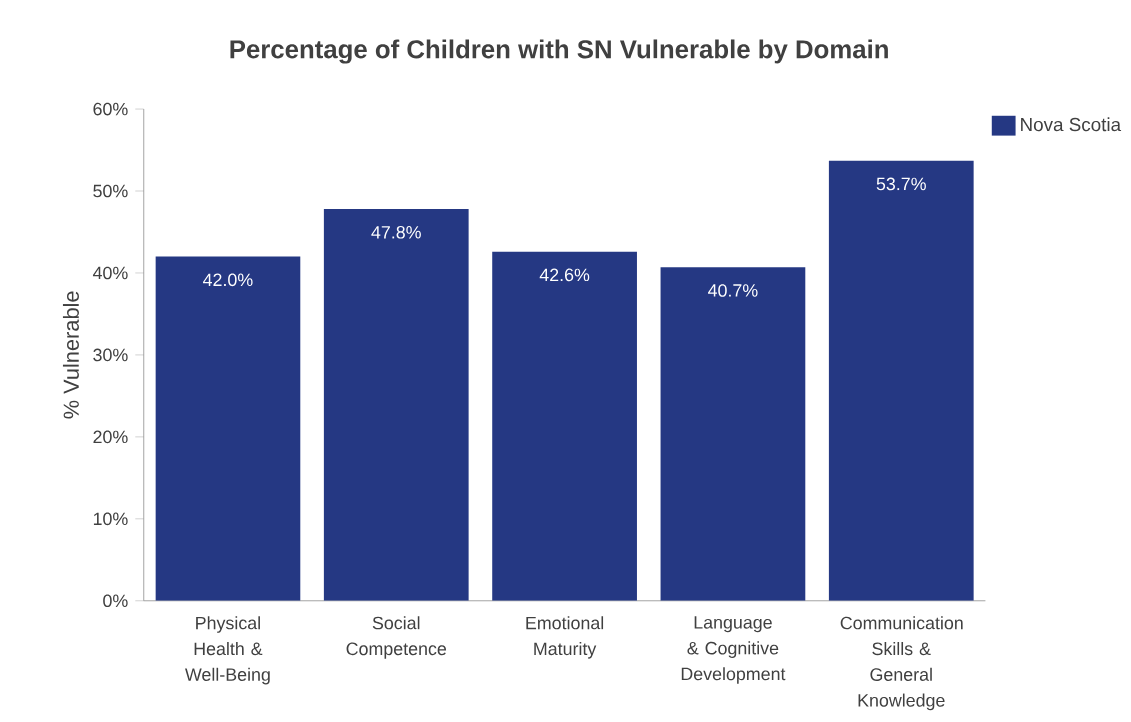  Describe the element at coordinates (110, 109) in the screenshot. I see `y-tick-label: 60%` at that location.